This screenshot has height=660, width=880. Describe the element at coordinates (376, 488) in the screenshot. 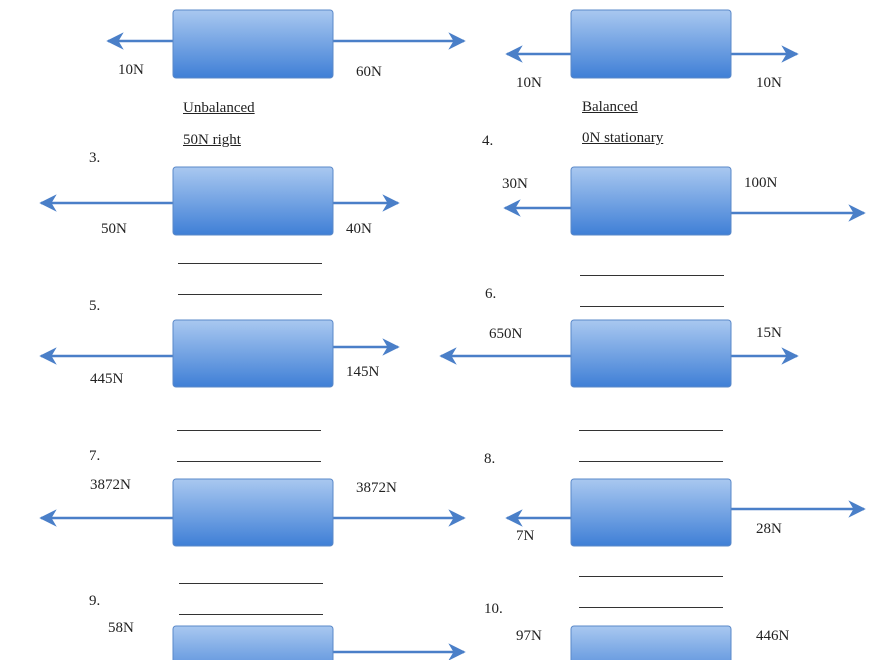

I see `right-force-label-7: 3872N` at that location.